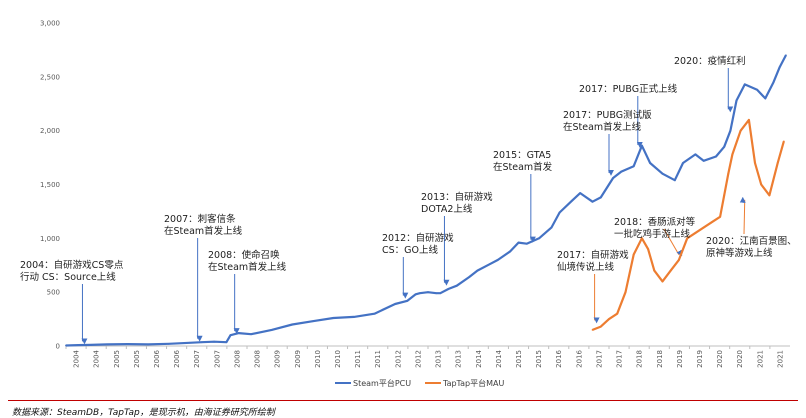  Describe the element at coordinates (620, 359) in the screenshot. I see `x-tick-label: 2017` at that location.